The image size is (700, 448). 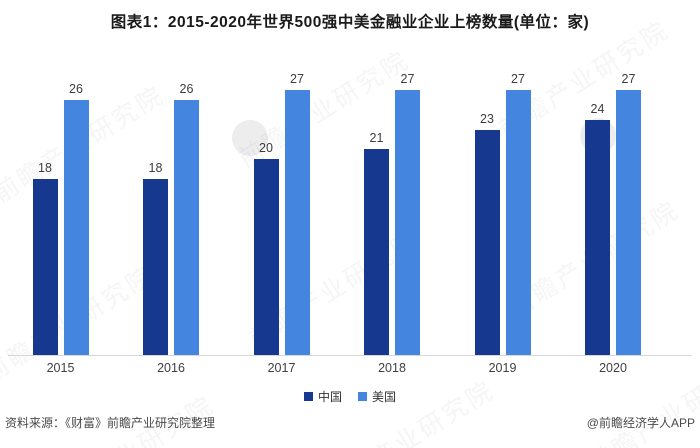 I want to click on legend-swatch-usa-icon, so click(x=362, y=396).